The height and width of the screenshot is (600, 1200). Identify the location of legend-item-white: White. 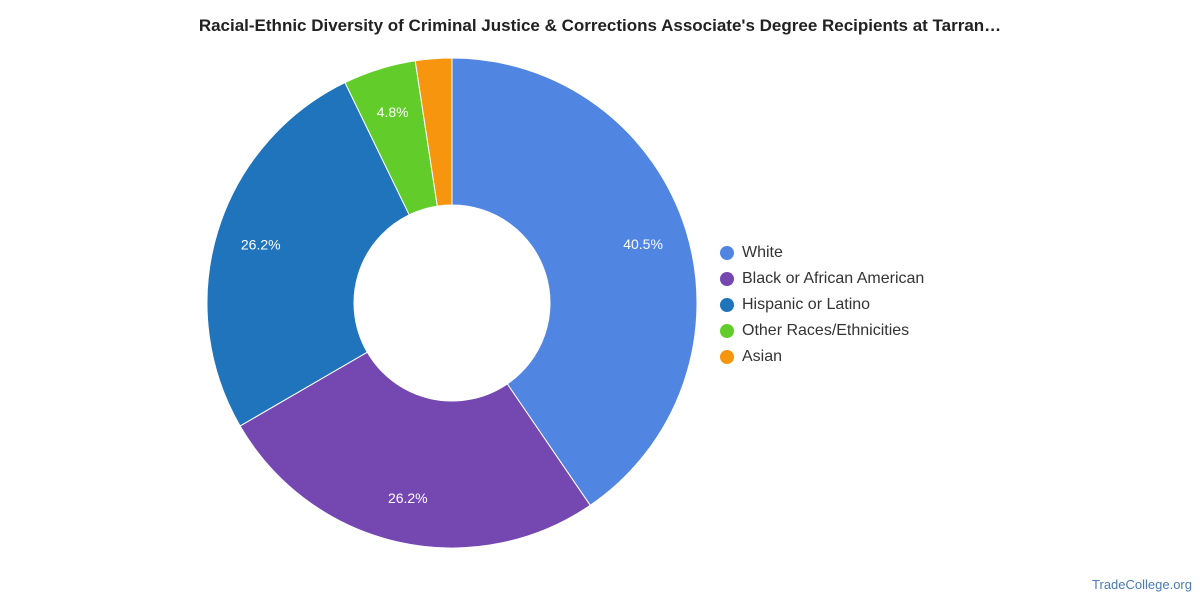
(822, 253).